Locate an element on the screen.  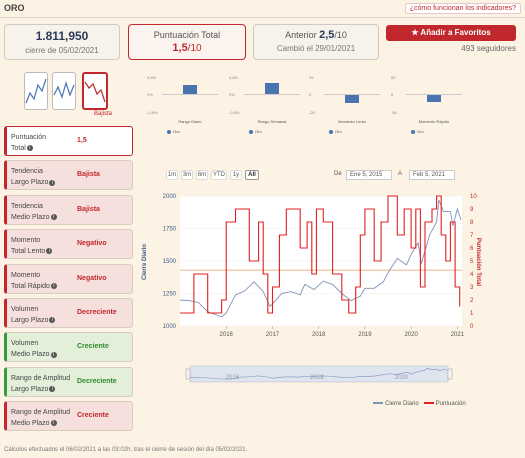
navigator-handle-left is located at coordinates (188, 374).